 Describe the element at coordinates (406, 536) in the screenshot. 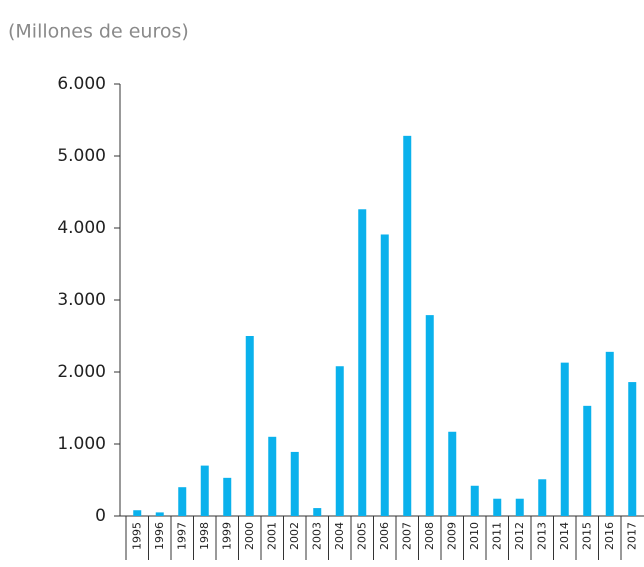

I see `x-tick-label: 2007` at that location.